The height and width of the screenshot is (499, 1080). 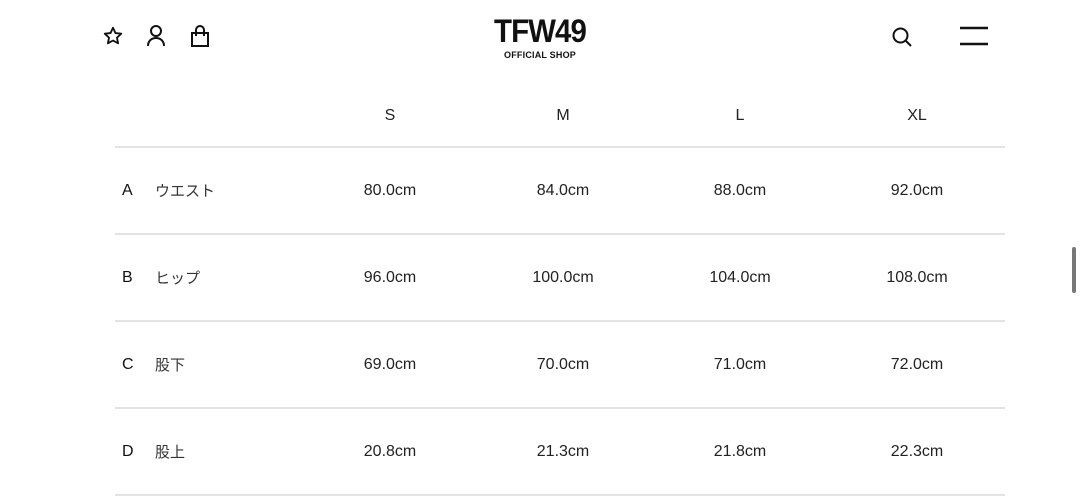 I want to click on row-letter: A, so click(x=127, y=190).